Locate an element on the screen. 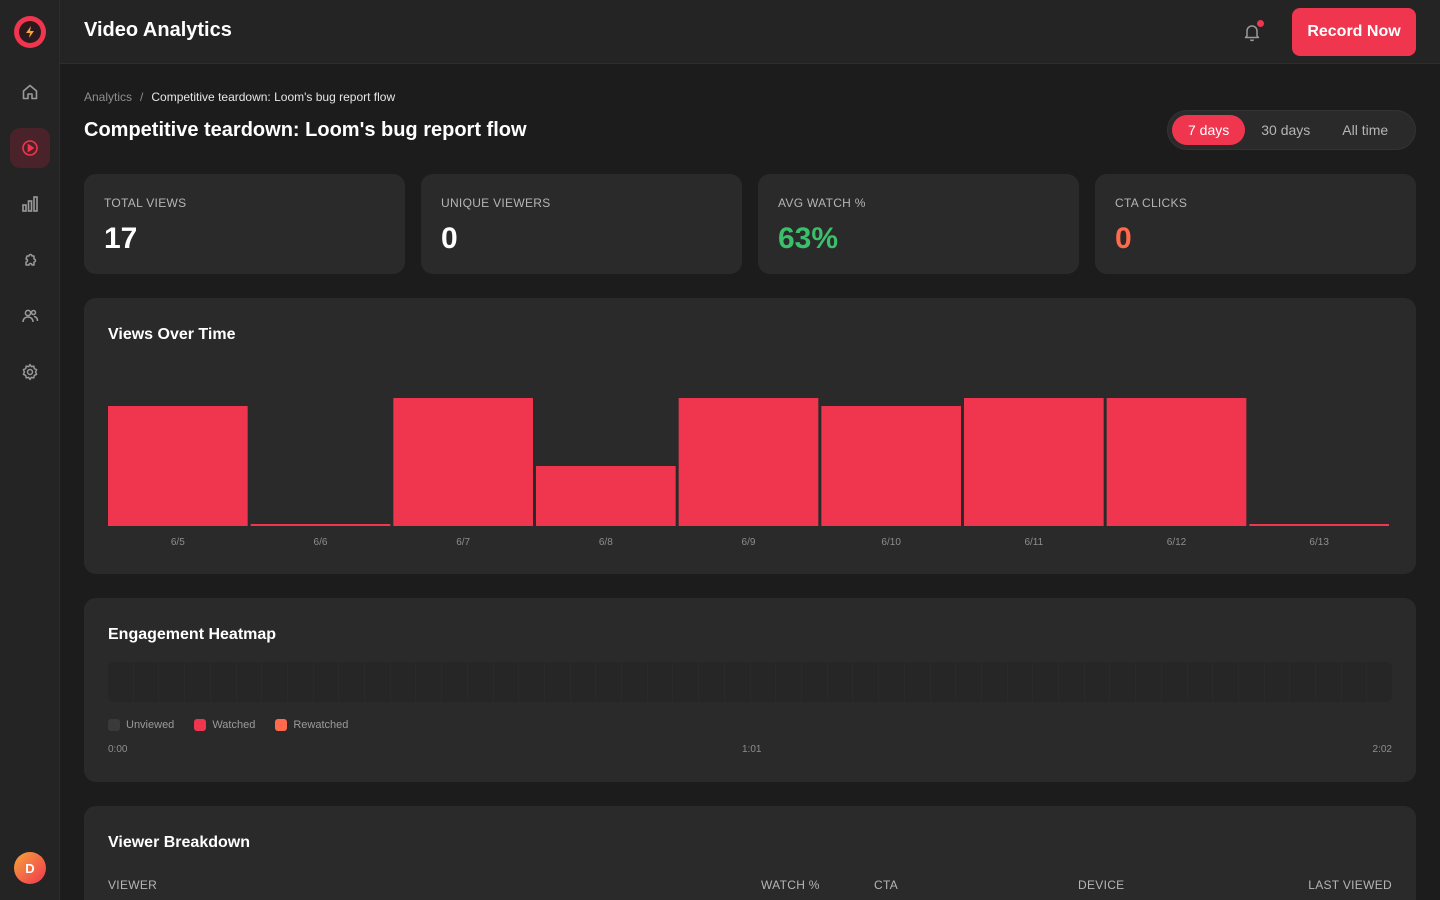  x-tick-label: 6/10 is located at coordinates (891, 542).